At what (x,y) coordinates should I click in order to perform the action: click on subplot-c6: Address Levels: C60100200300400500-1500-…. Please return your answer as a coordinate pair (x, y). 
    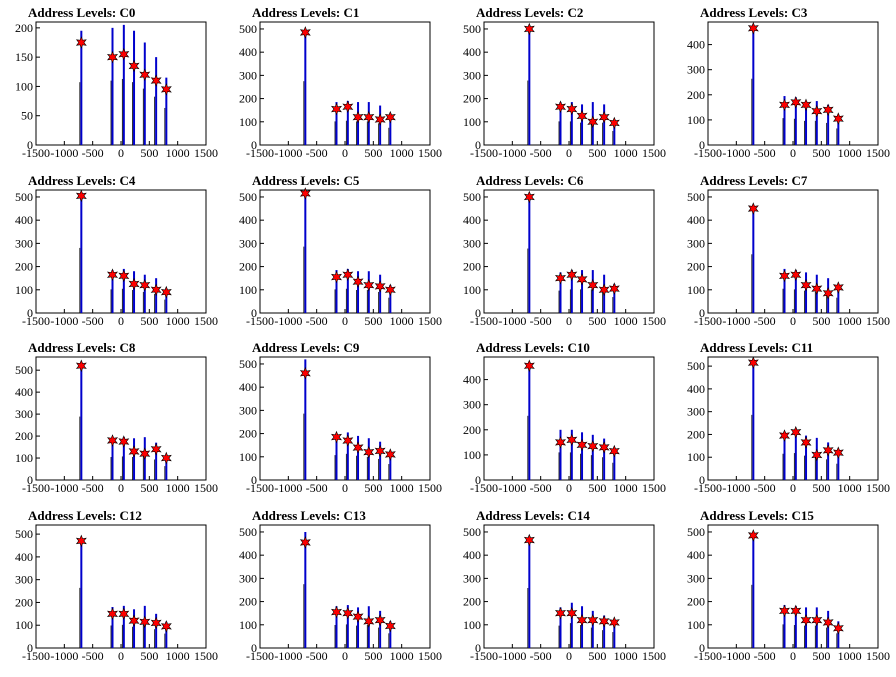
    Looking at the image, I should click on (564, 250).